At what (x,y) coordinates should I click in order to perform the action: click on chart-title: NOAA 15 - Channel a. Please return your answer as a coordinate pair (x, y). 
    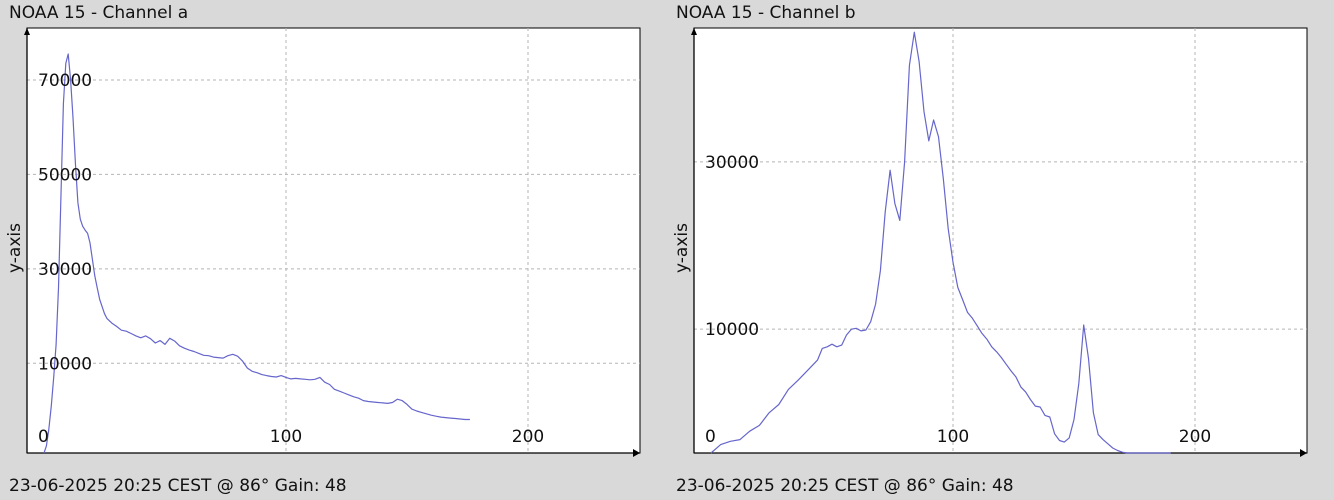
    Looking at the image, I should click on (99, 13).